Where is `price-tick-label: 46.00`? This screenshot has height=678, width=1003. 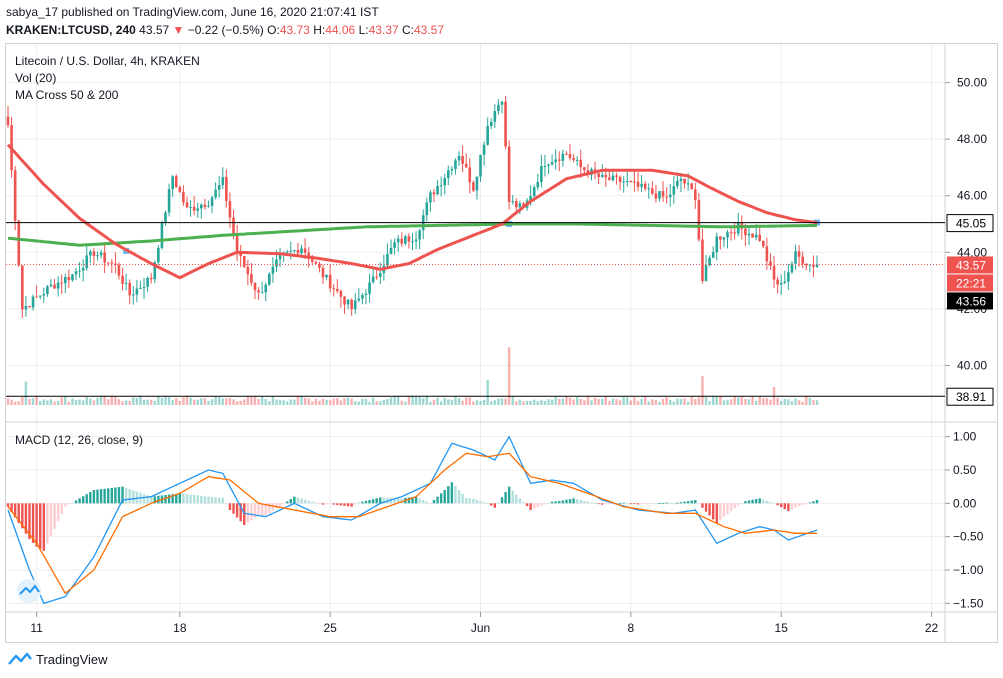 price-tick-label: 46.00 is located at coordinates (972, 196).